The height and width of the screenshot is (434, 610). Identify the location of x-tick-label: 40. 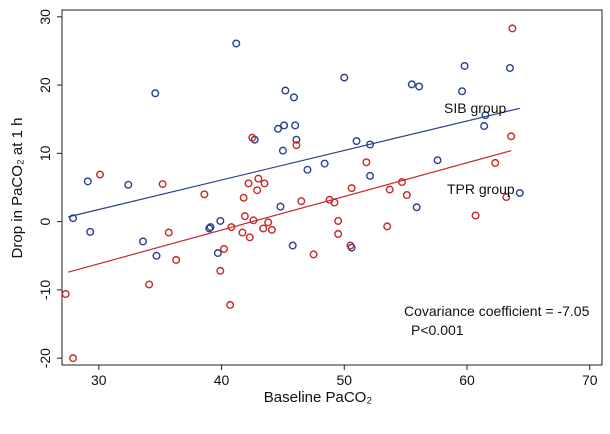
(222, 380).